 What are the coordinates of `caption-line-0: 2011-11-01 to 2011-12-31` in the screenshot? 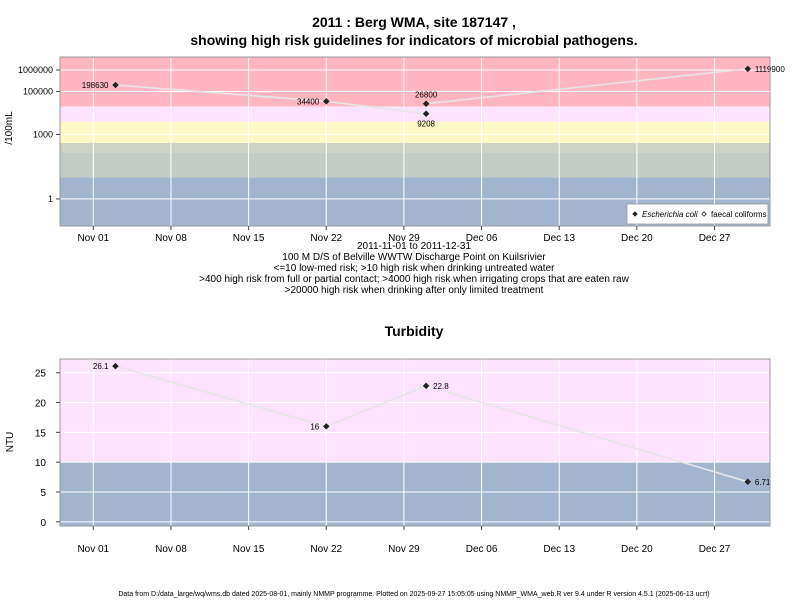 It's located at (414, 246).